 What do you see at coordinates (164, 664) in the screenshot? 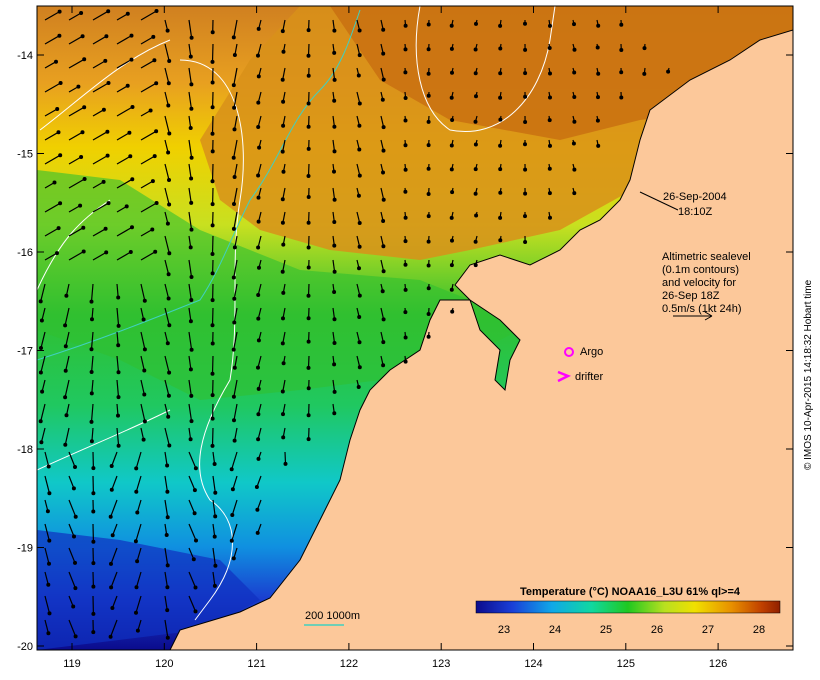
I see `x-tick-label: 120` at bounding box center [164, 664].